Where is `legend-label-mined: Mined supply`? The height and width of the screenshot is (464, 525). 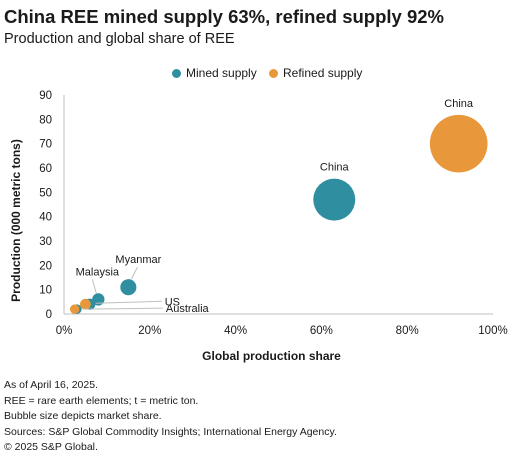 legend-label-mined: Mined supply is located at coordinates (221, 73).